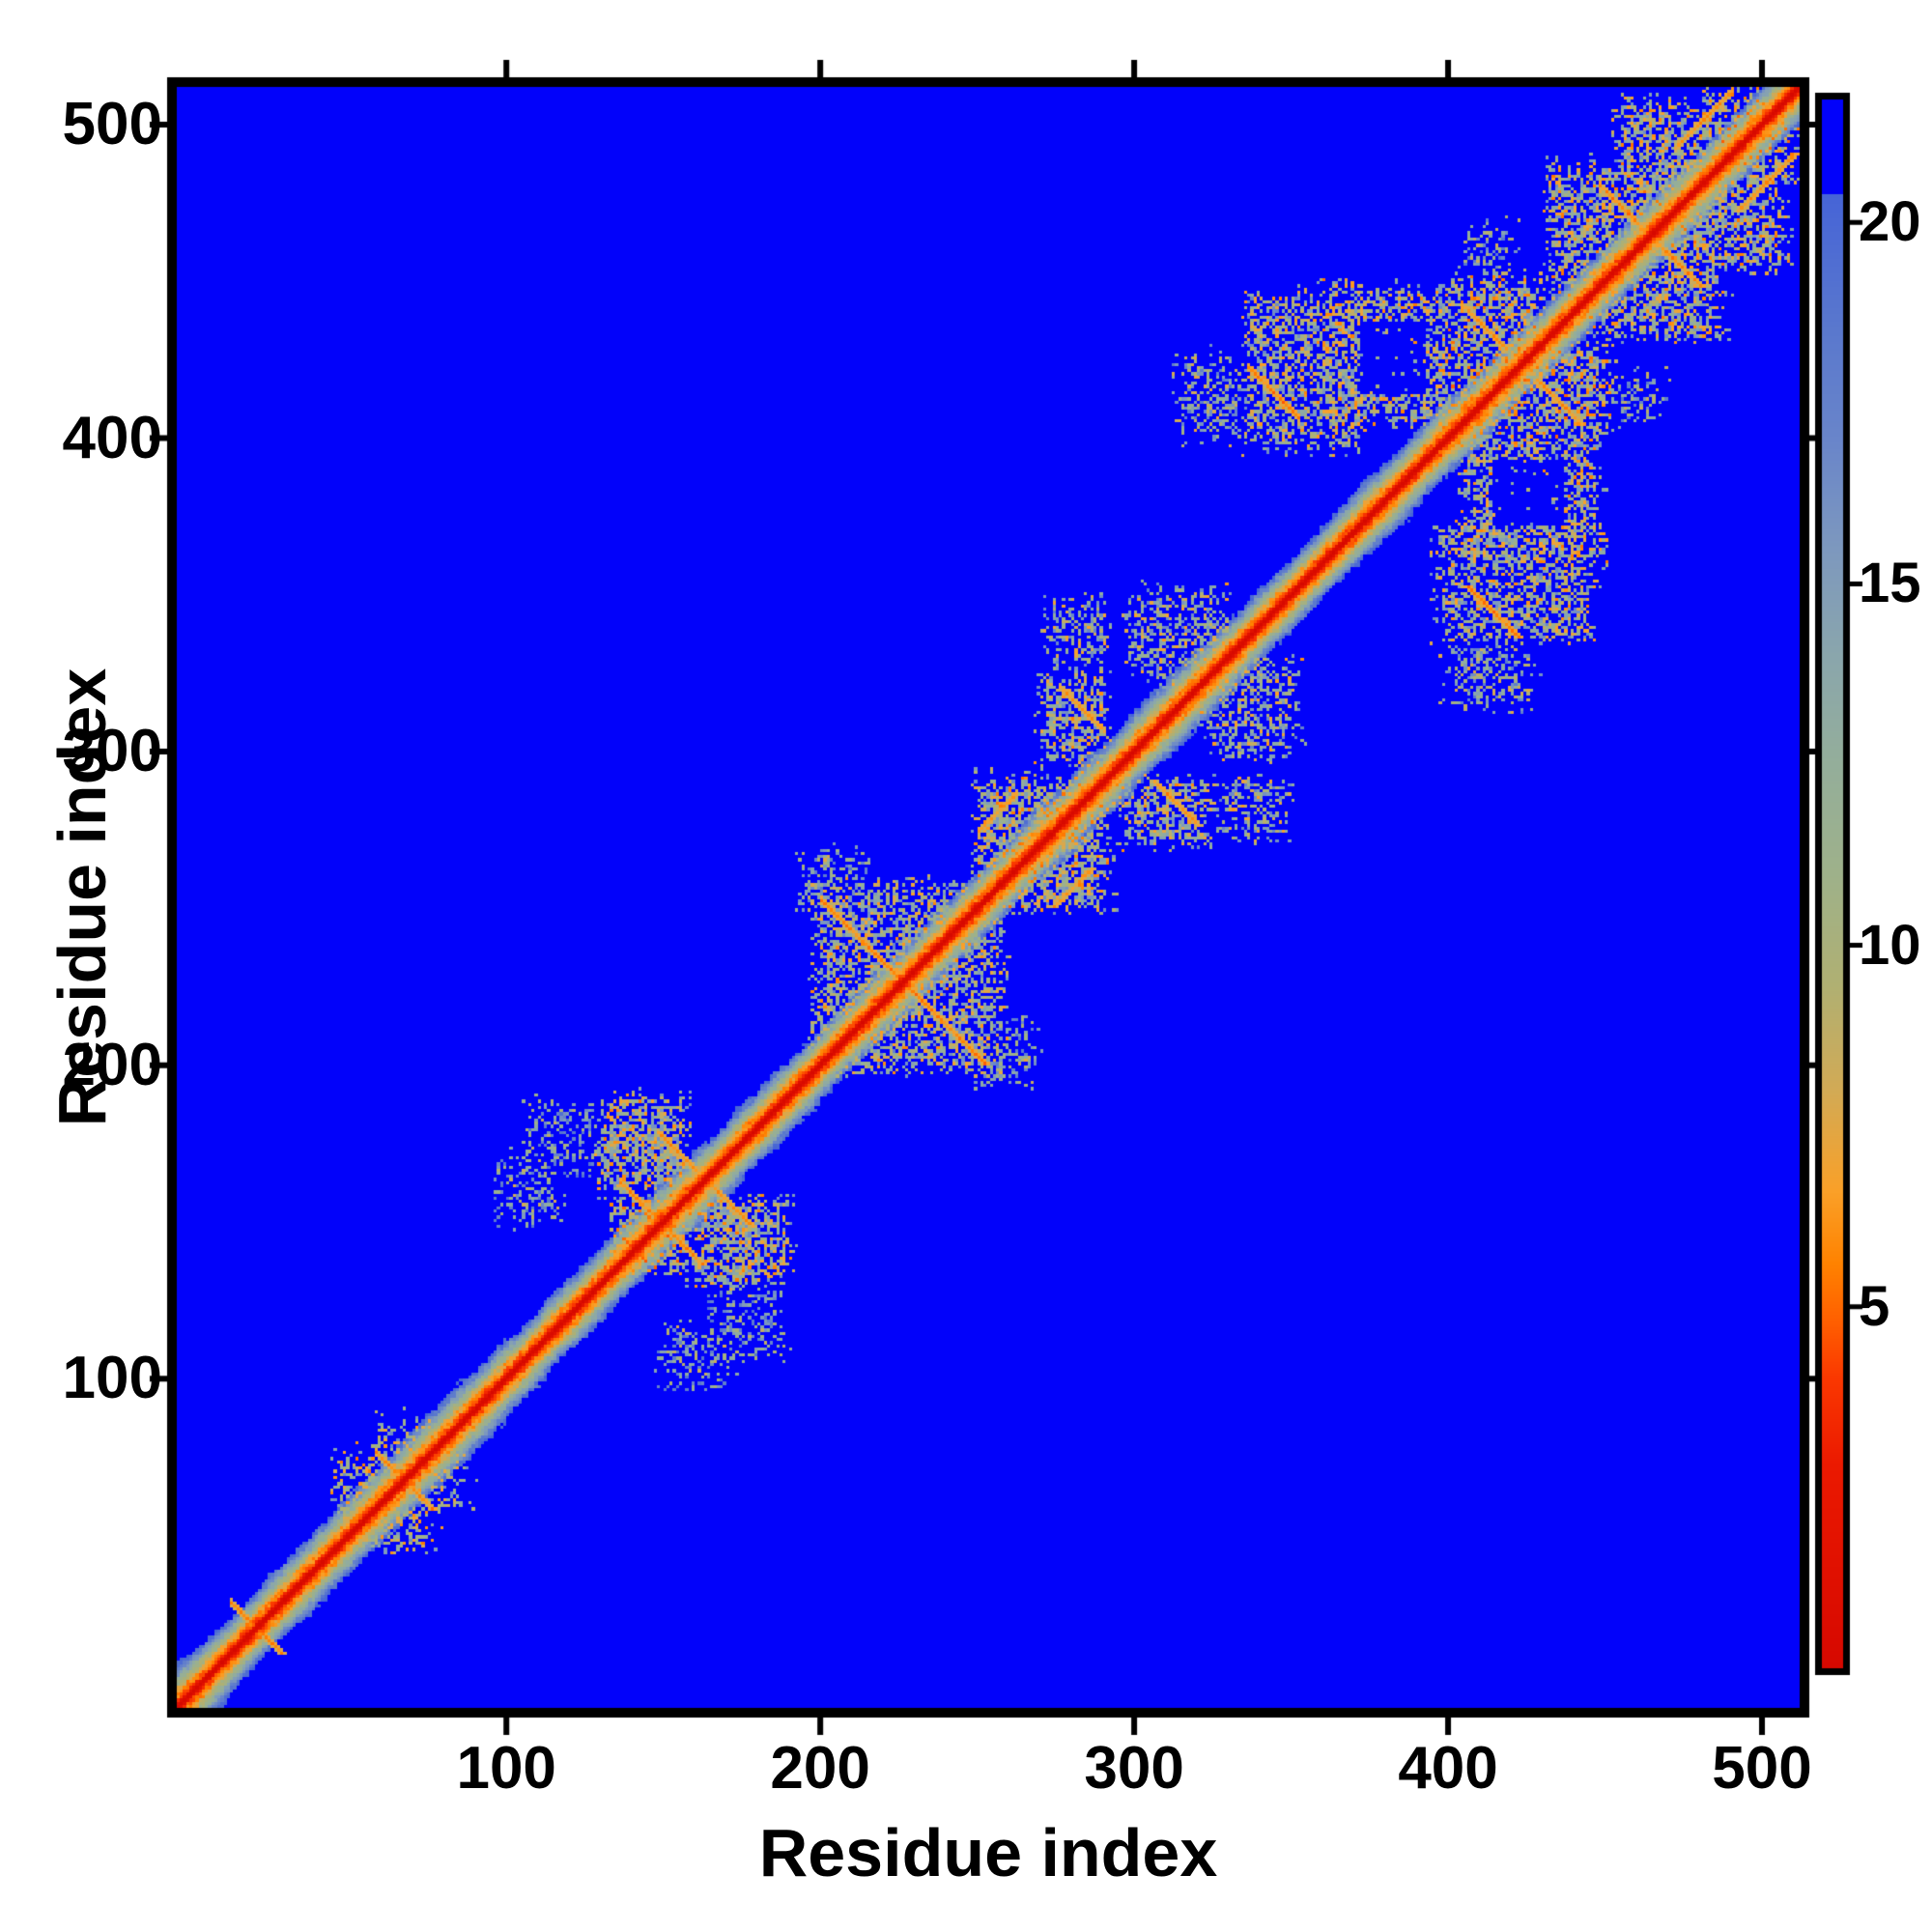 The width and height of the screenshot is (1932, 1932). Describe the element at coordinates (1890, 583) in the screenshot. I see `colorbar-tick-label-15: 15` at that location.